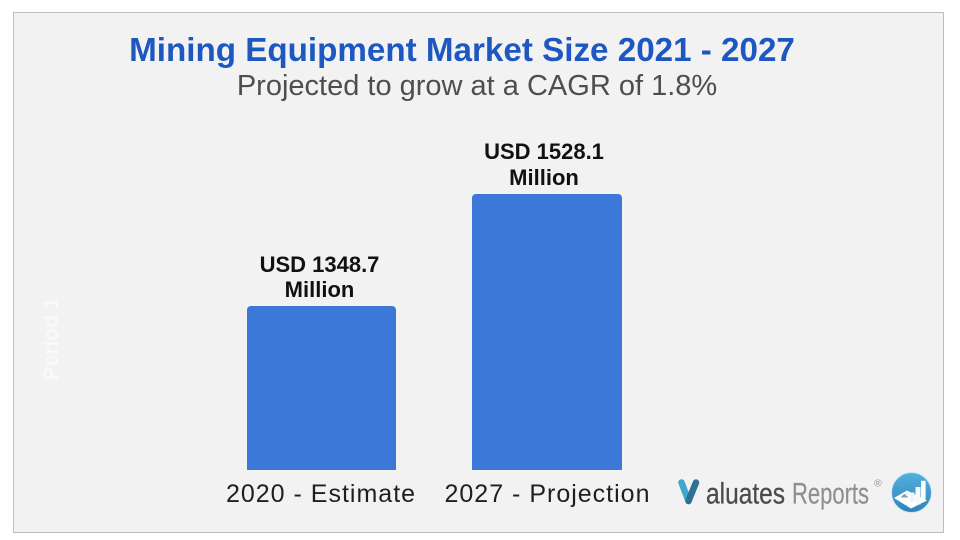 This screenshot has width=960, height=540. What do you see at coordinates (830, 494) in the screenshot?
I see `svg-text: Reports` at bounding box center [830, 494].